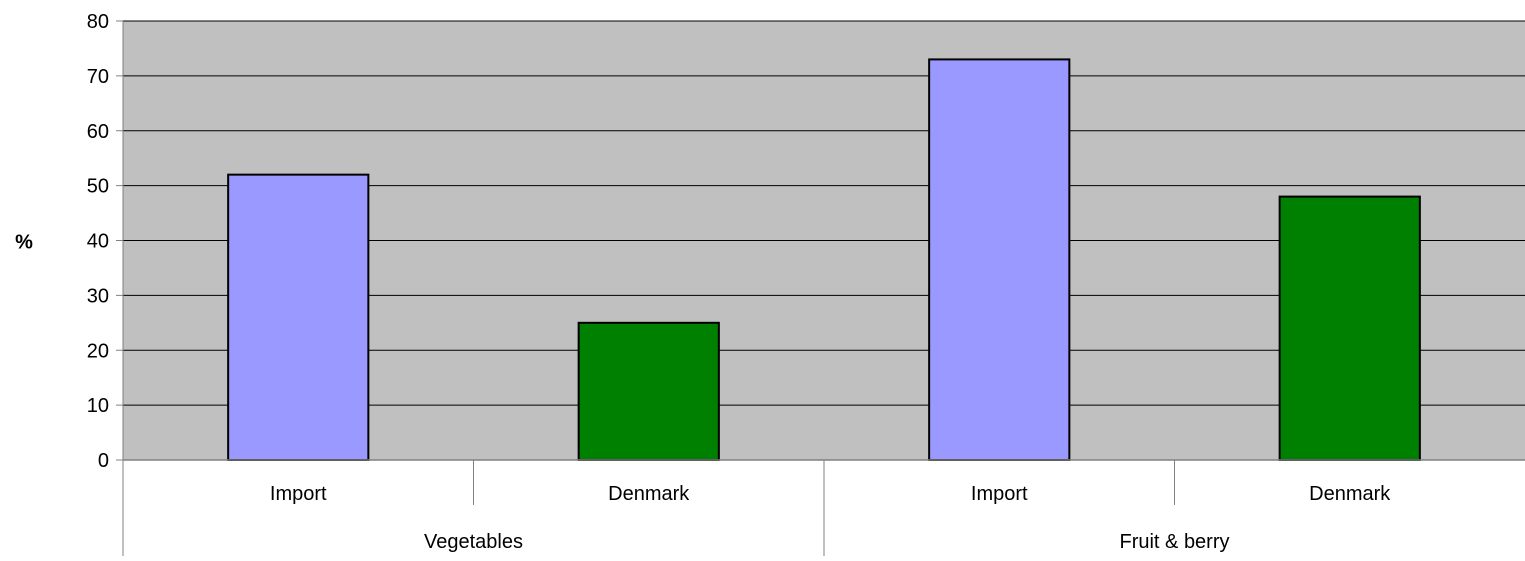  Describe the element at coordinates (98, 296) in the screenshot. I see `y-tick-label: 30` at that location.